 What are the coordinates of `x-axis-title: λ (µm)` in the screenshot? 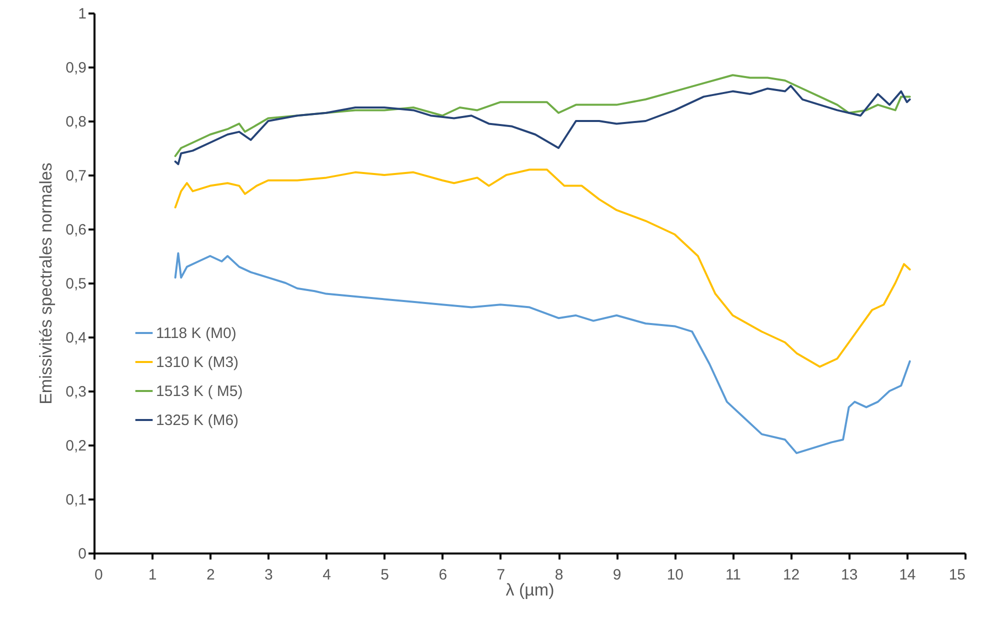 It's located at (530, 590).